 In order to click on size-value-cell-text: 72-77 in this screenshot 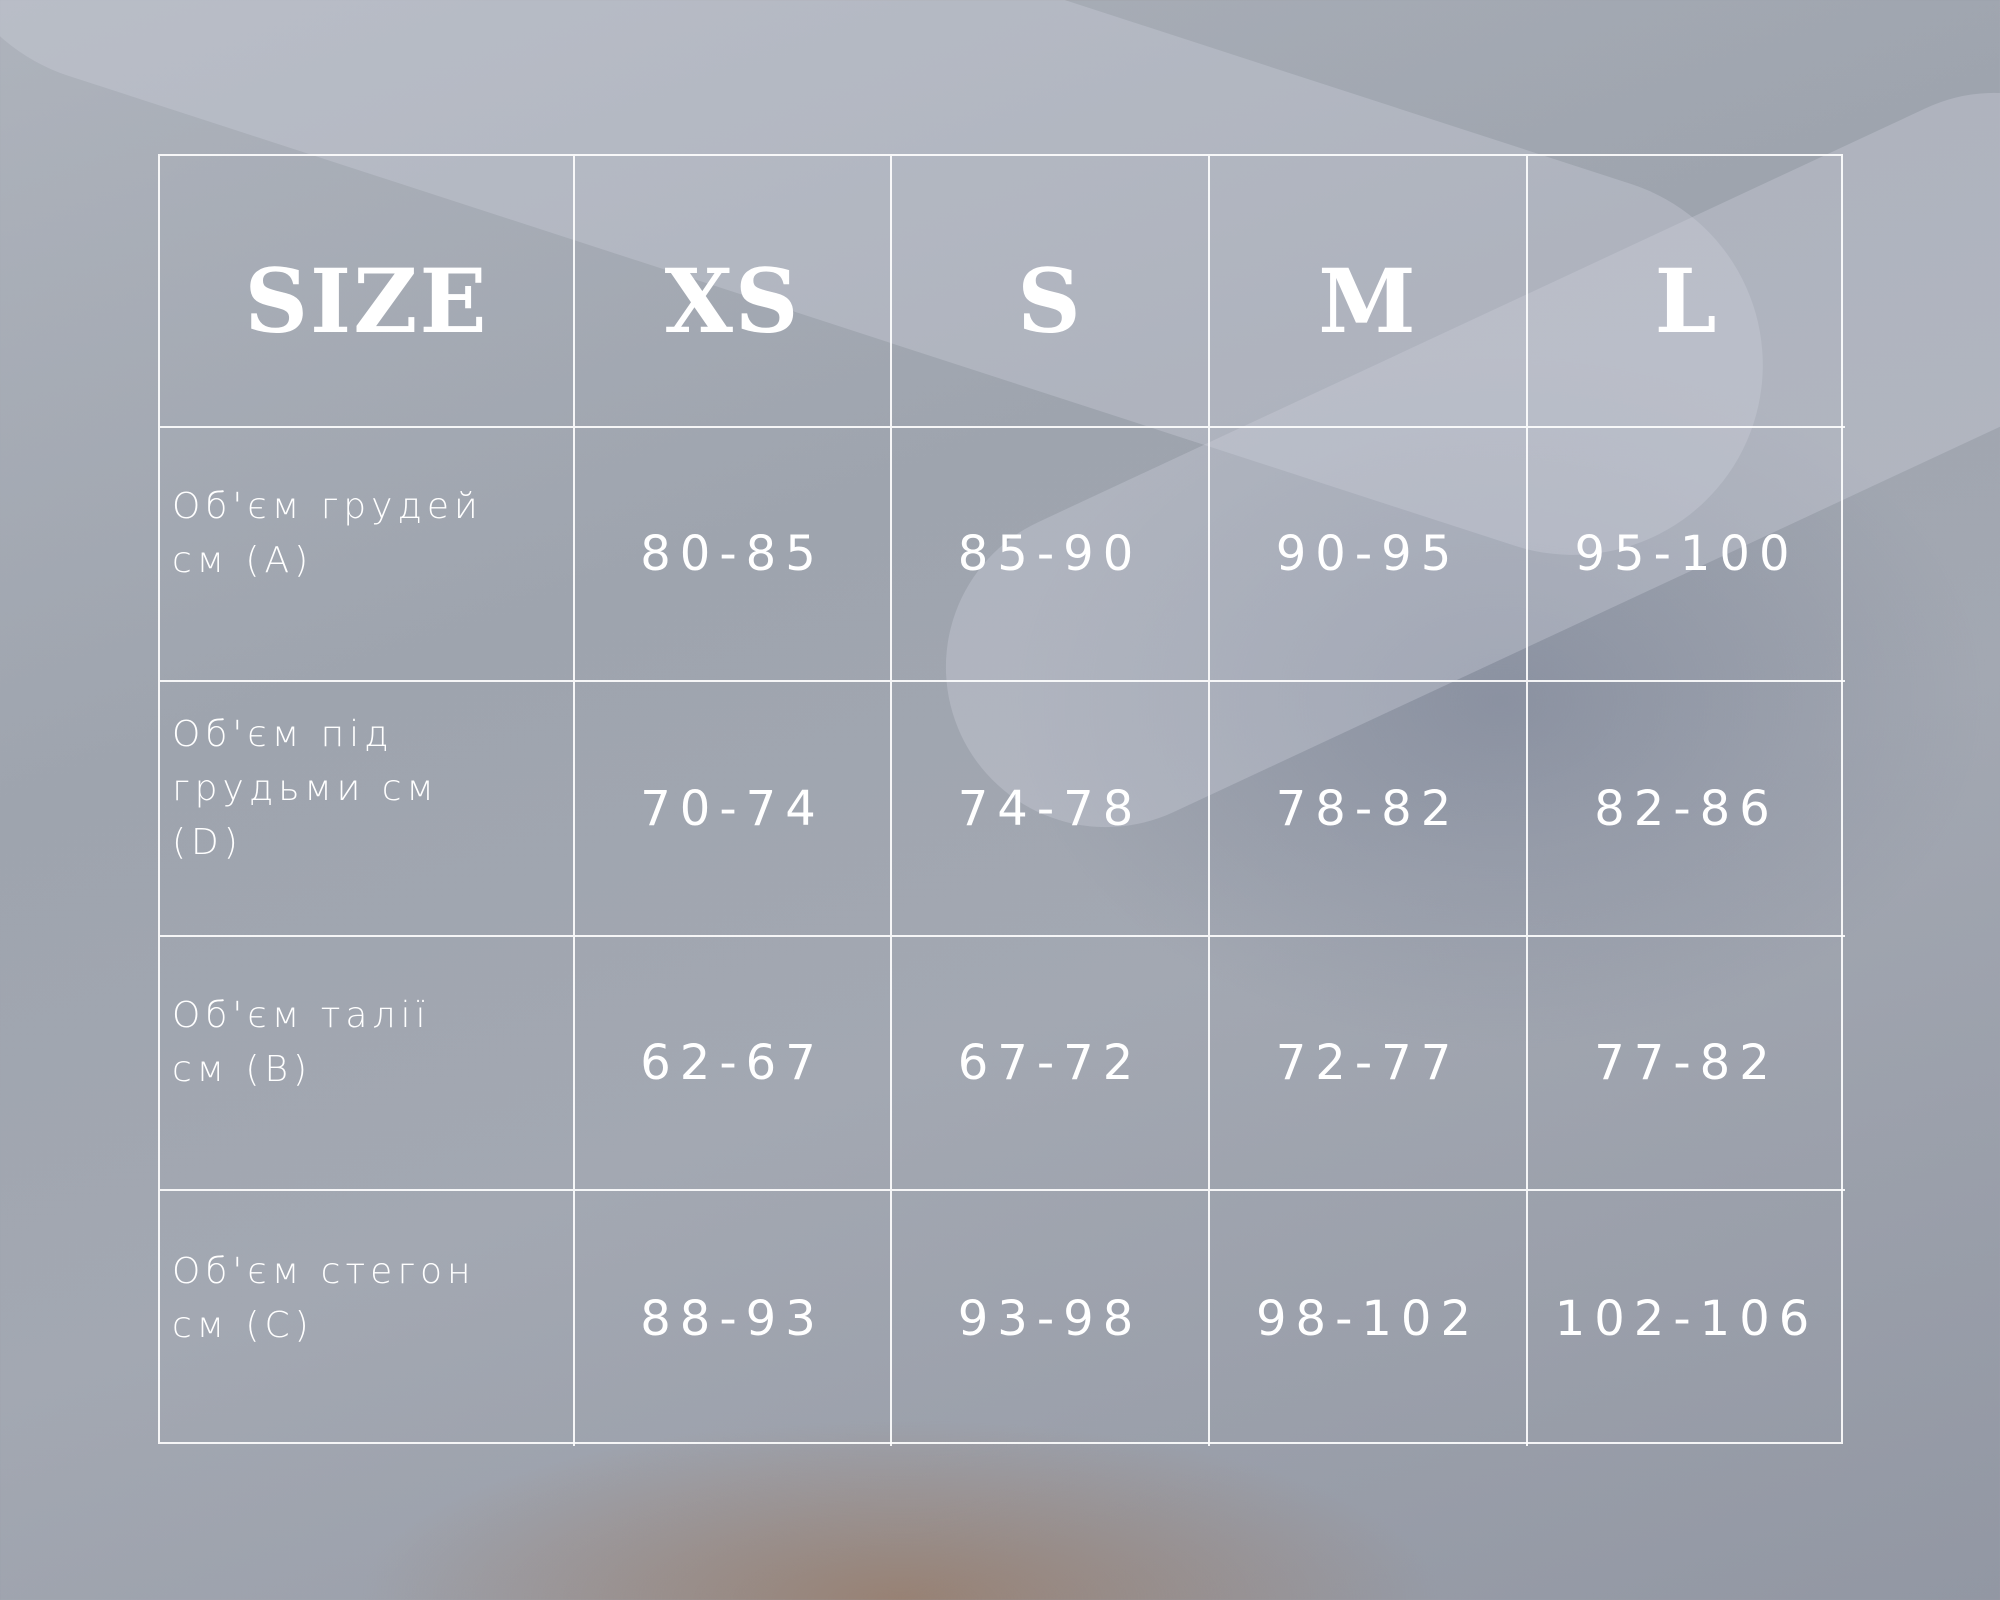, I will do `click(1368, 1063)`.